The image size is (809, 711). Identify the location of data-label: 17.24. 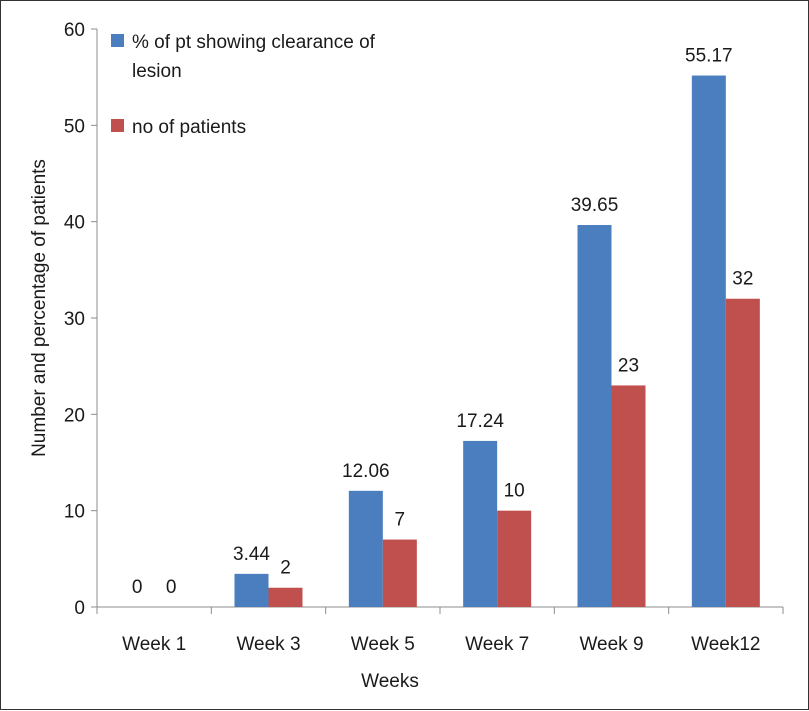
(480, 421).